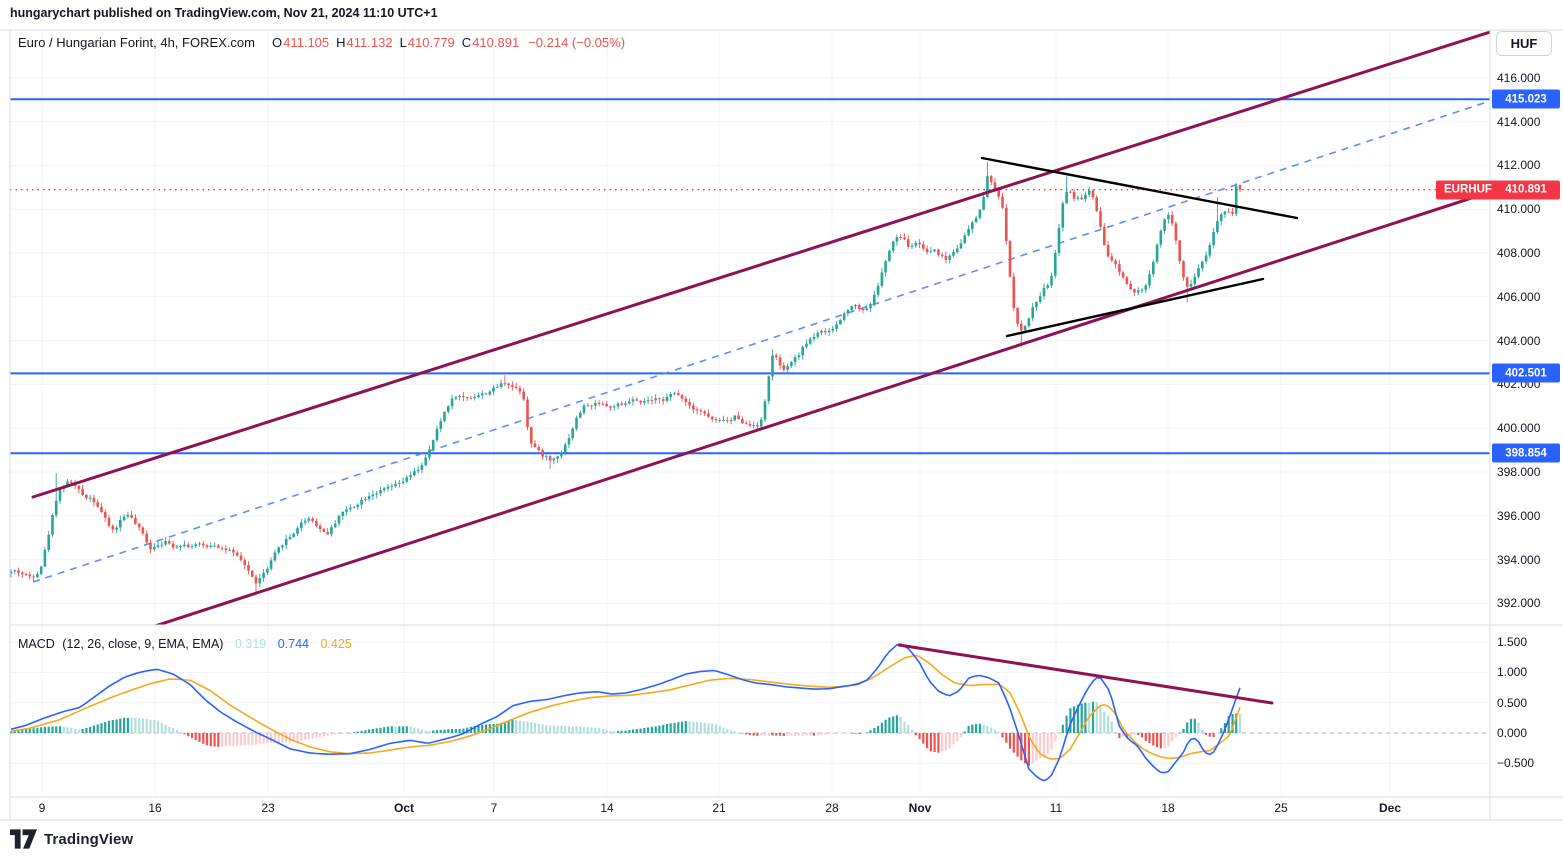  Describe the element at coordinates (1526, 190) in the screenshot. I see `last-price-label: 410.891` at that location.